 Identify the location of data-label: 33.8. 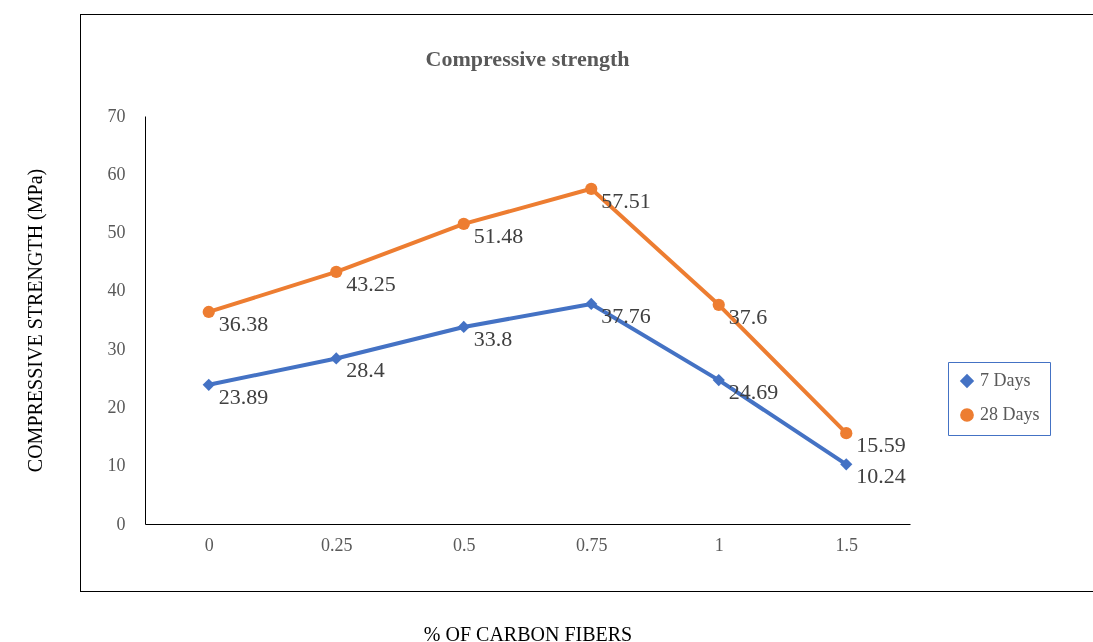
(493, 338).